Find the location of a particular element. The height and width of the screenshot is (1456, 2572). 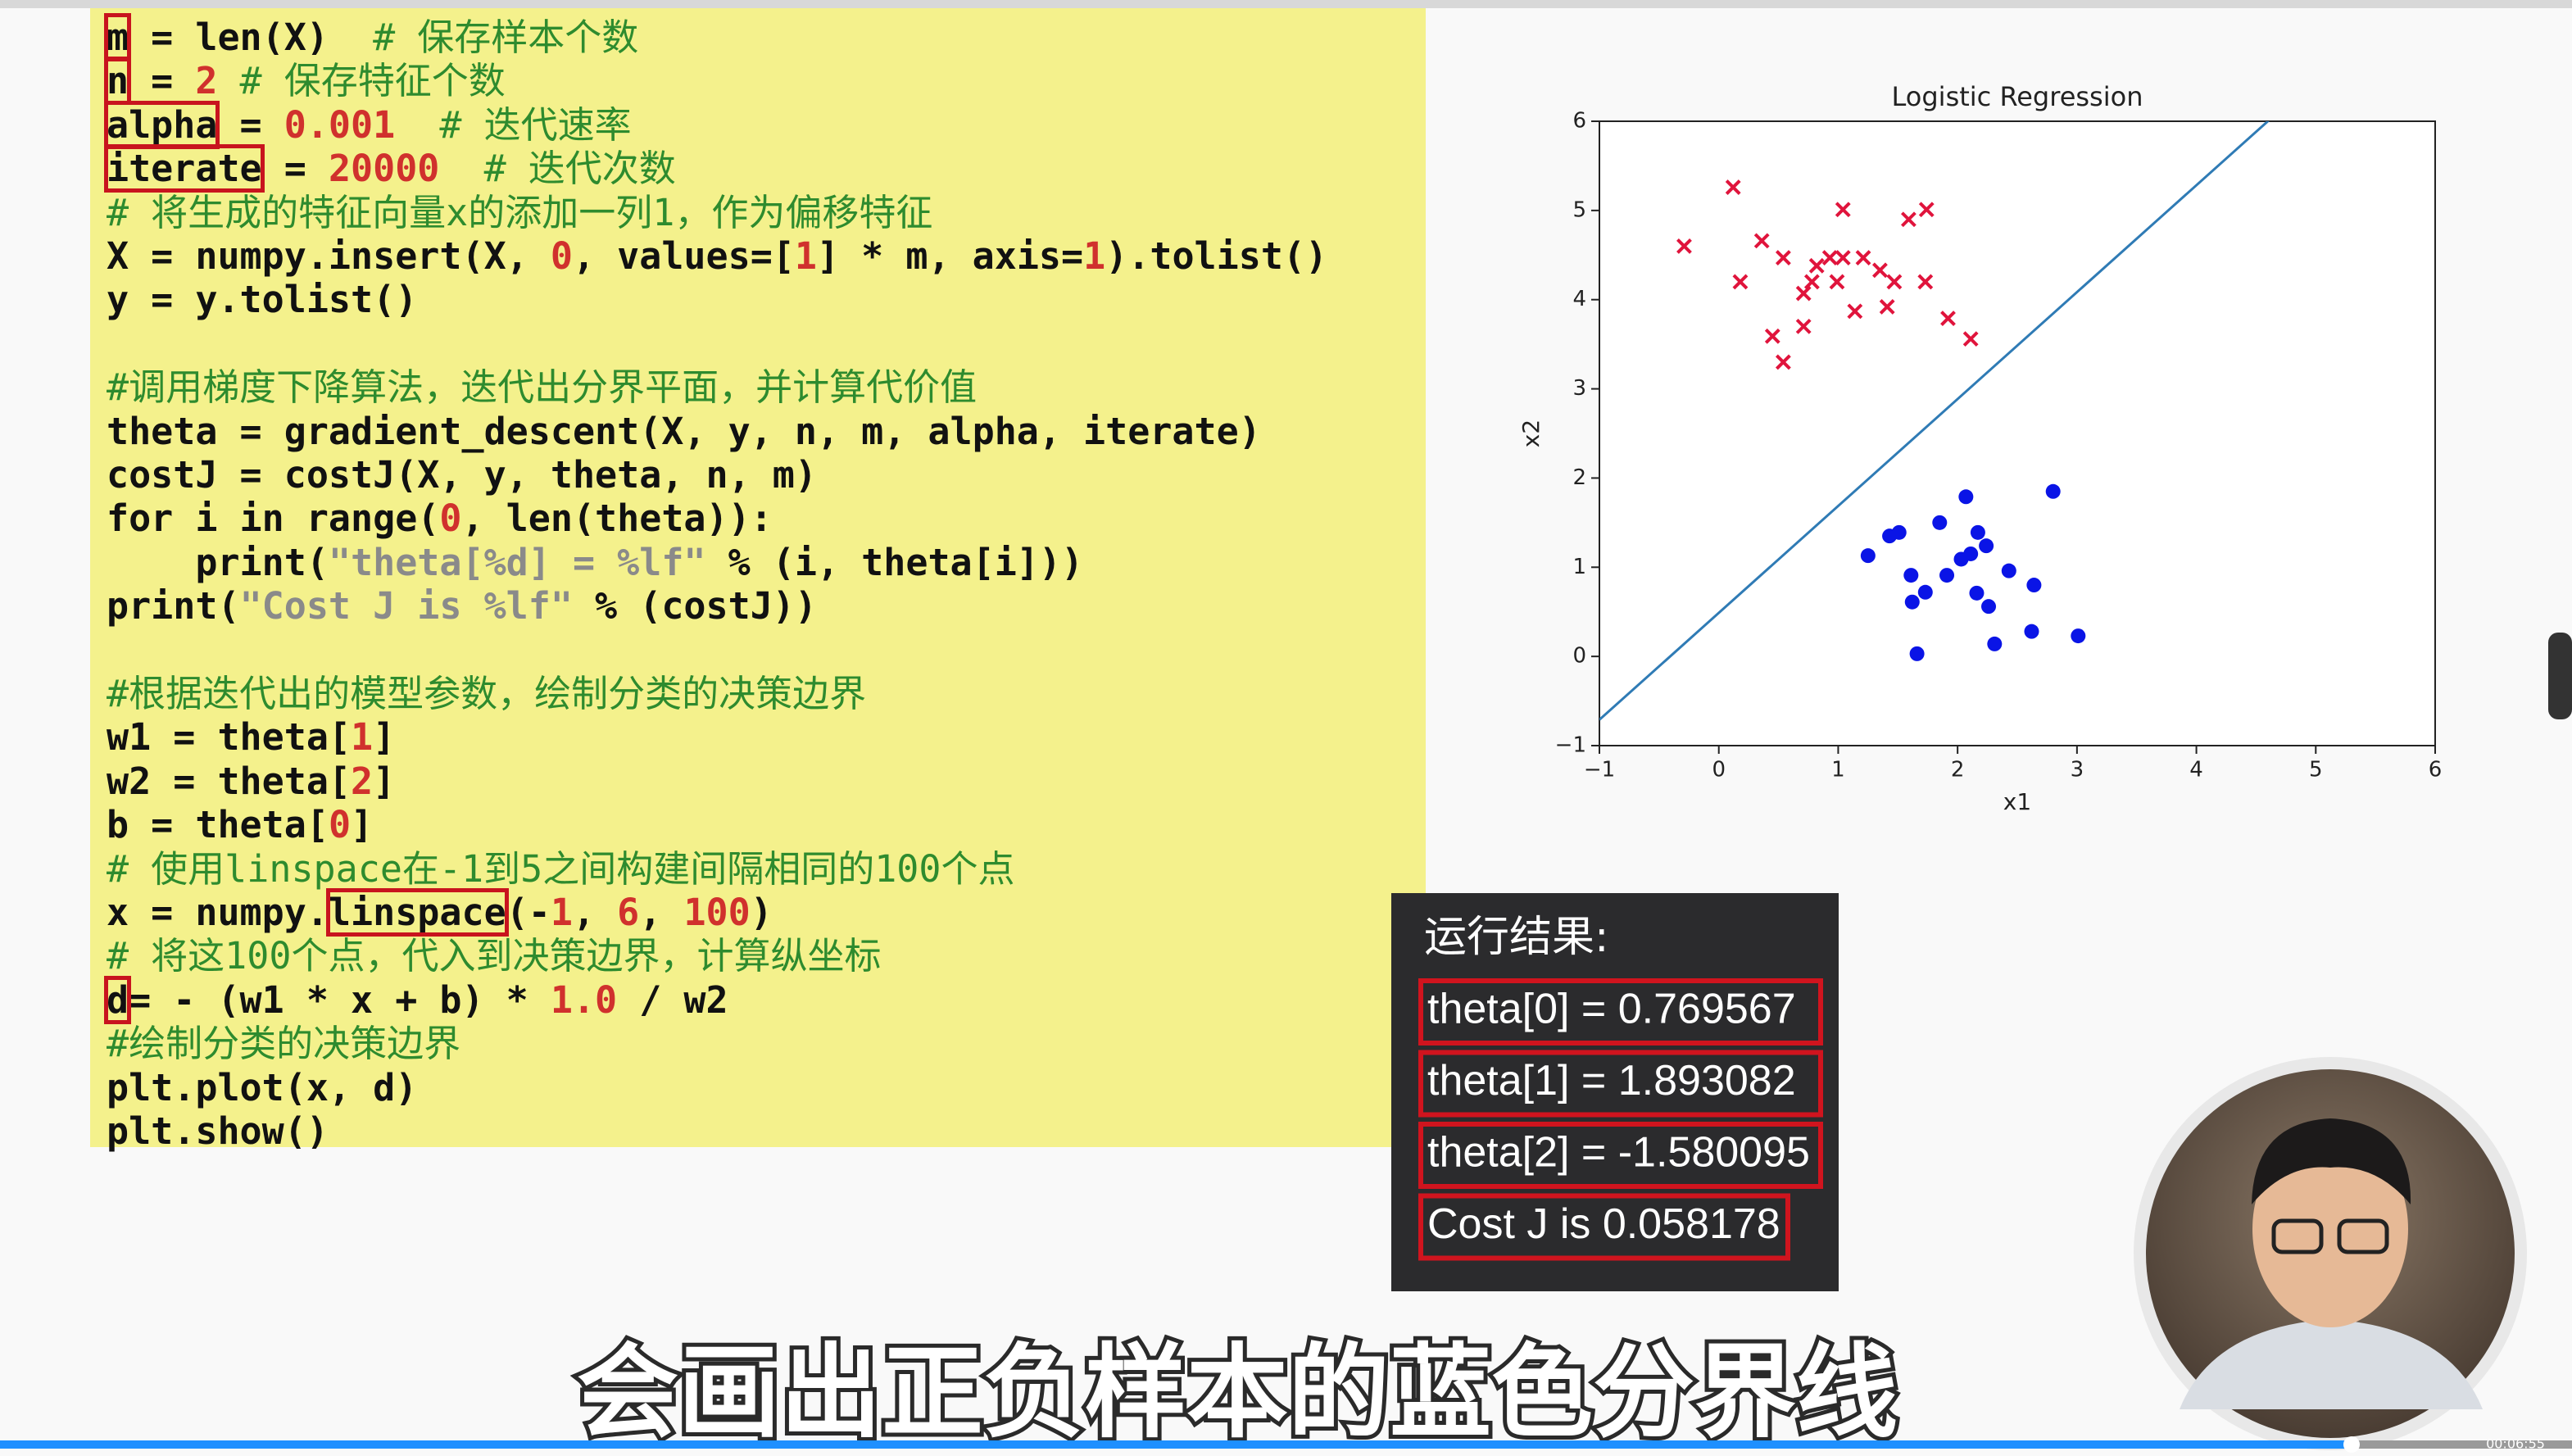

code-token: plt.show() is located at coordinates (218, 1131).